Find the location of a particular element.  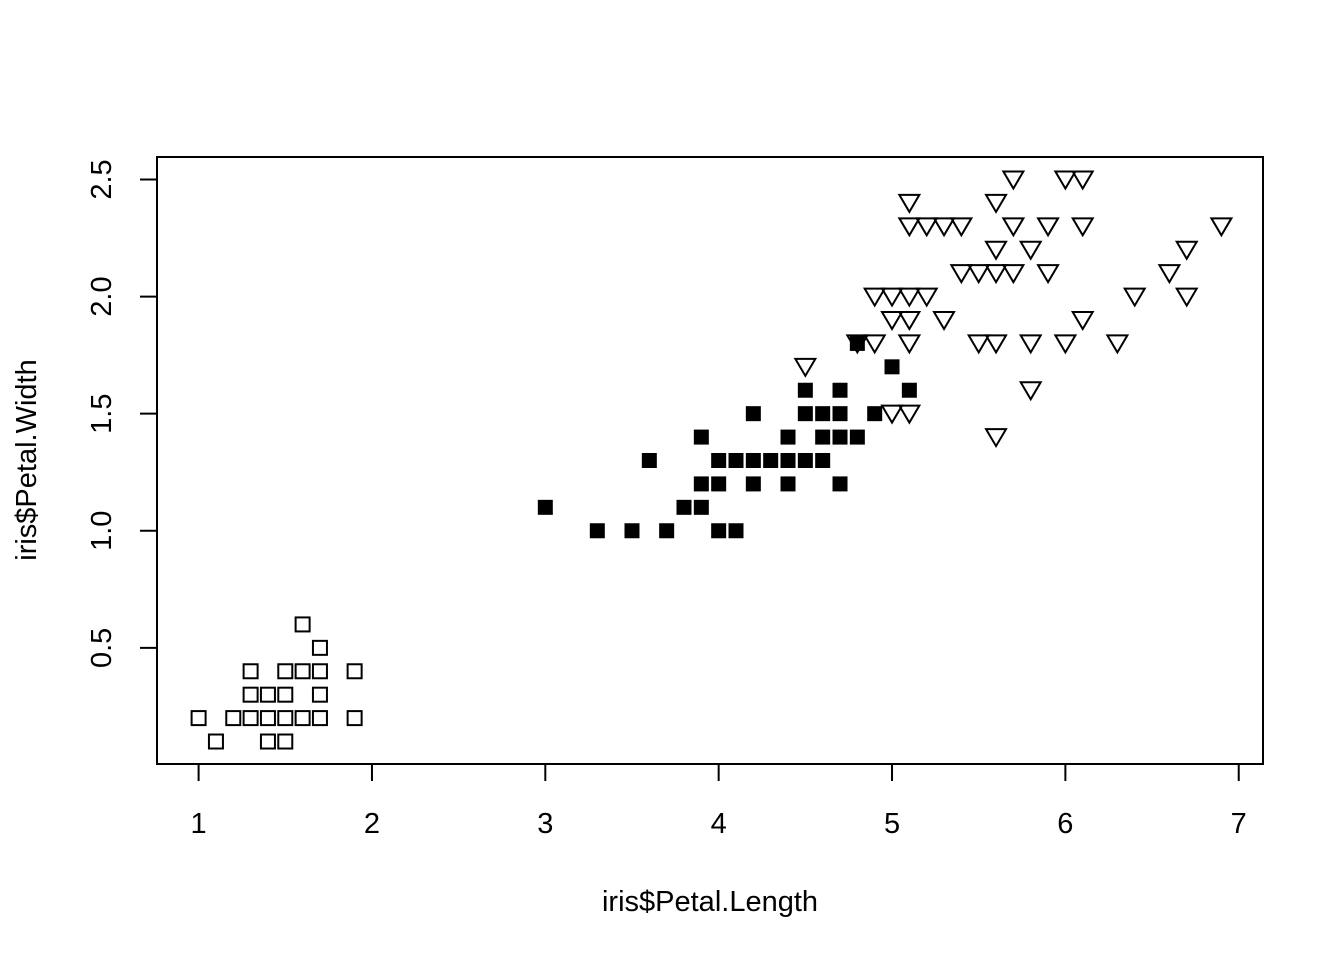

y-tick-label: 2.5 is located at coordinates (102, 179).